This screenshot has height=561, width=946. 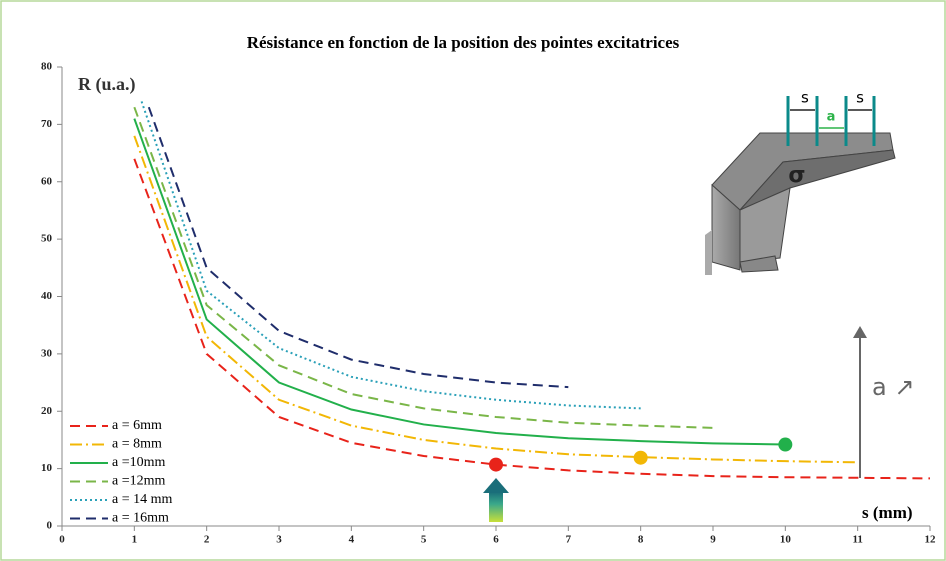 I want to click on x-tick-label: 2, so click(x=207, y=540).